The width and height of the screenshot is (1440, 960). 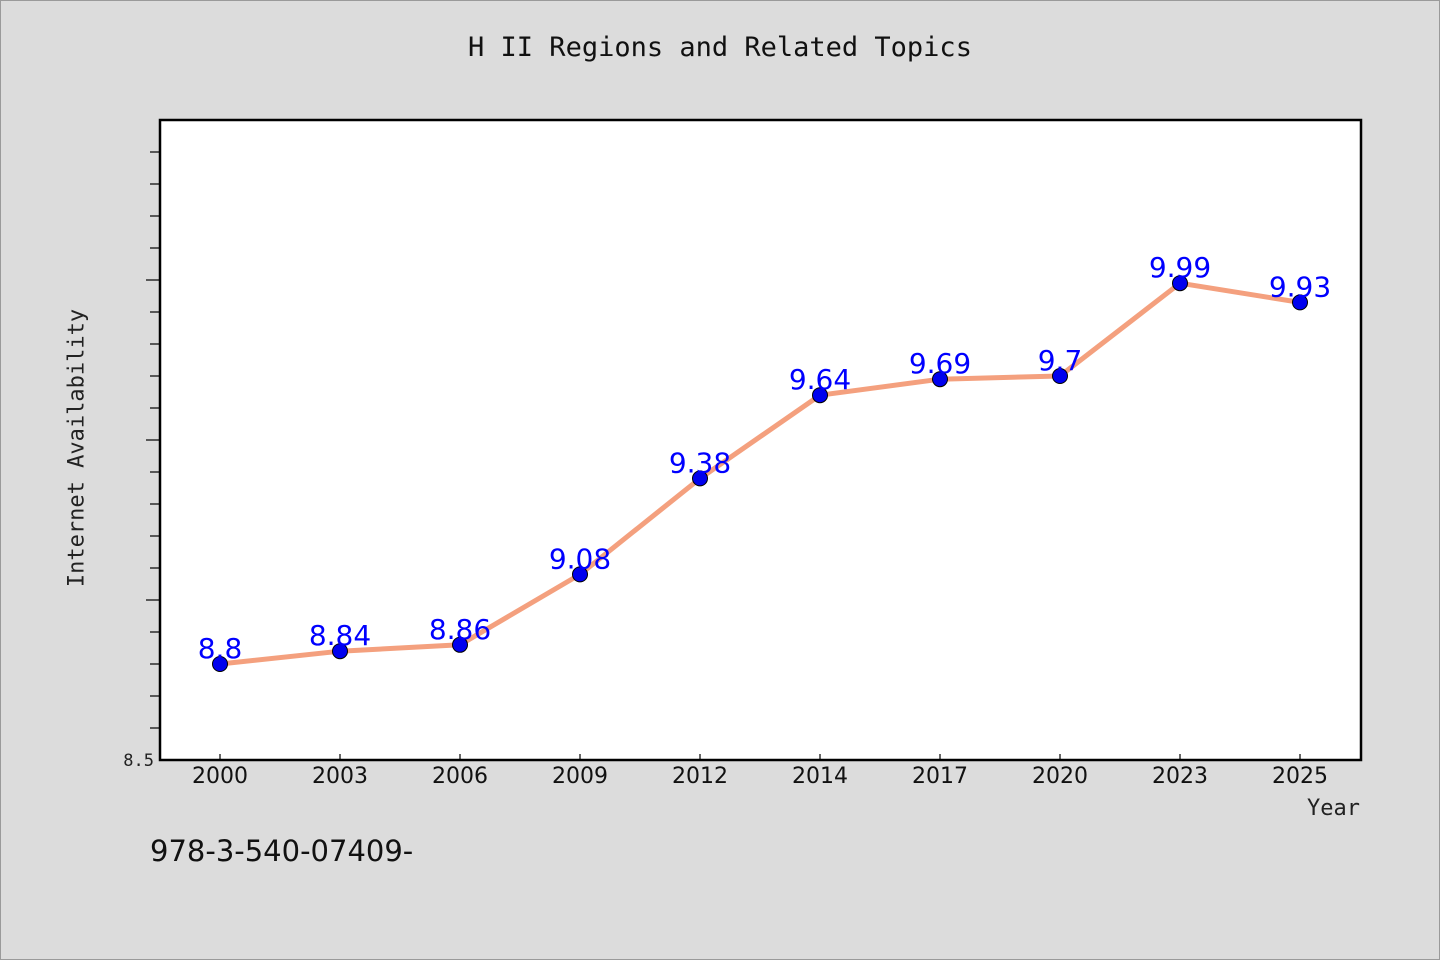 I want to click on x-axis-tick-labels: 2000 2003 2006 2009 2012 2014 2017 2020 2023 2025, so click(x=760, y=776).